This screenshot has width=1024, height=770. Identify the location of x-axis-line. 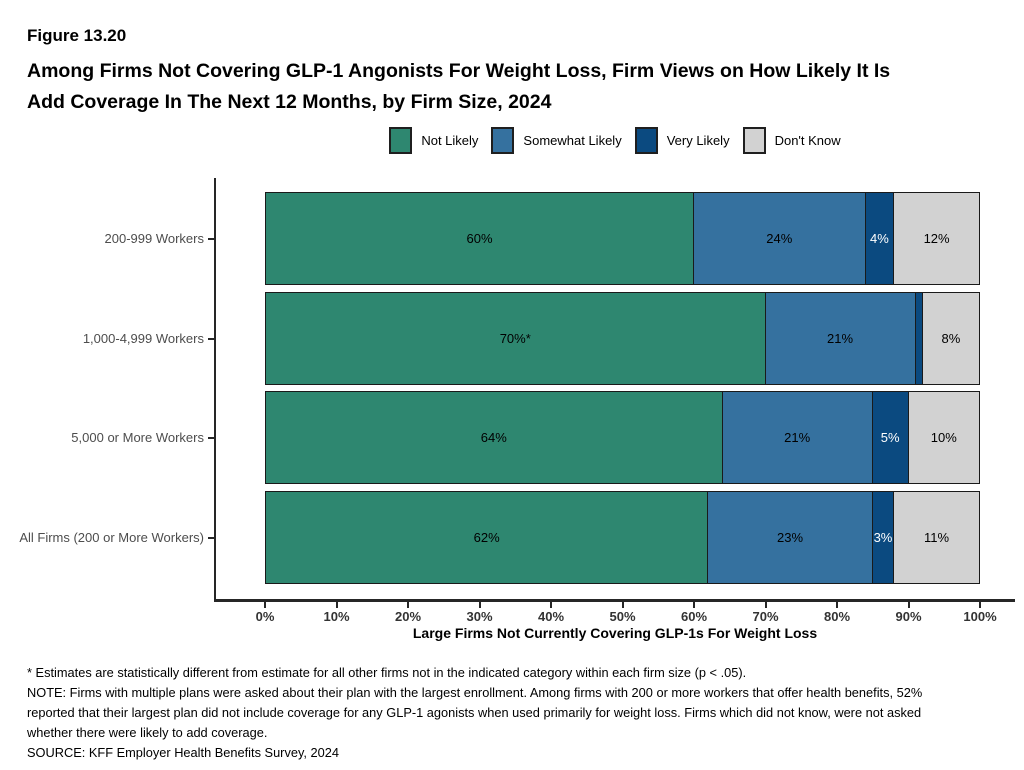
(614, 600).